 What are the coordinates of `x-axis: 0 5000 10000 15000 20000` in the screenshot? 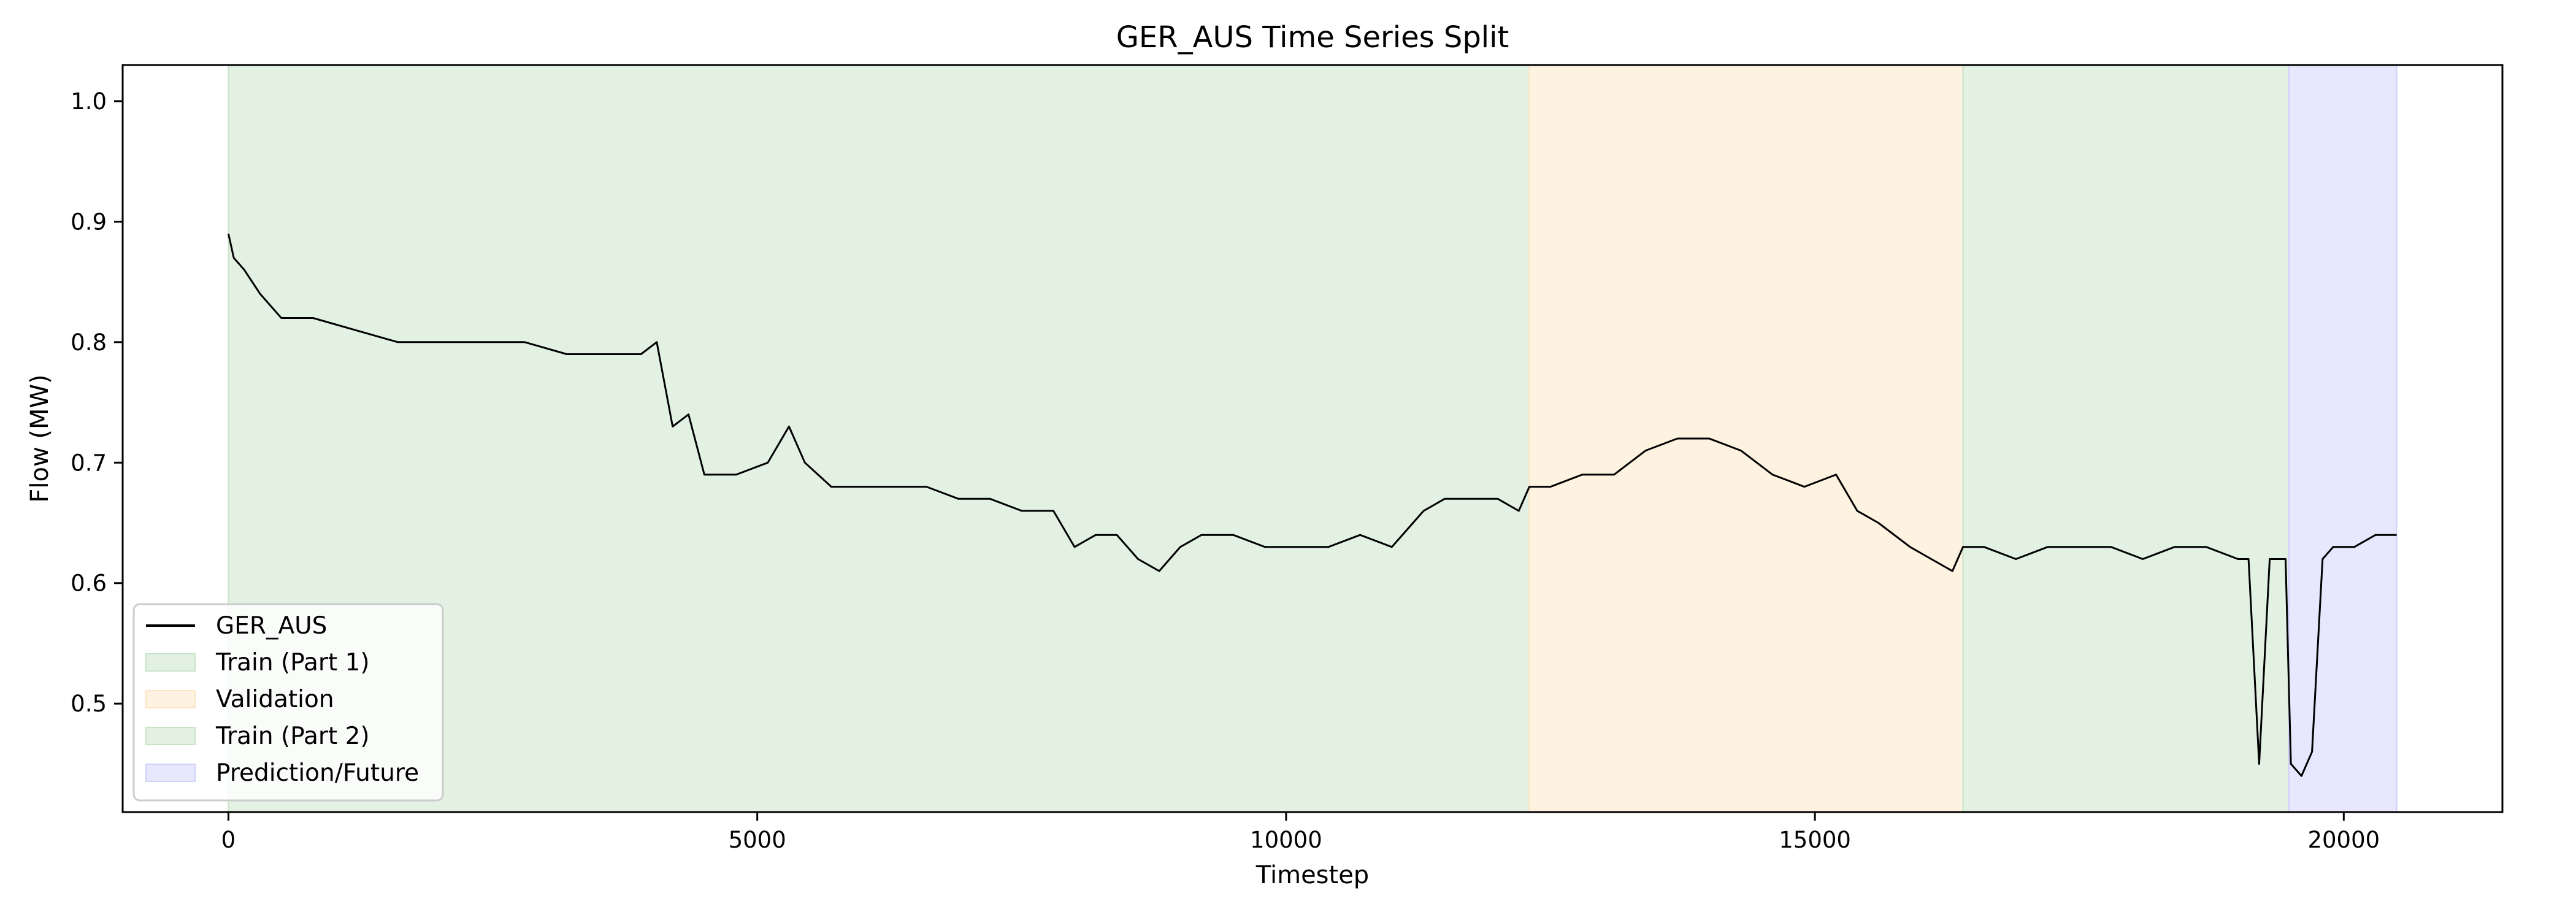 It's located at (1300, 832).